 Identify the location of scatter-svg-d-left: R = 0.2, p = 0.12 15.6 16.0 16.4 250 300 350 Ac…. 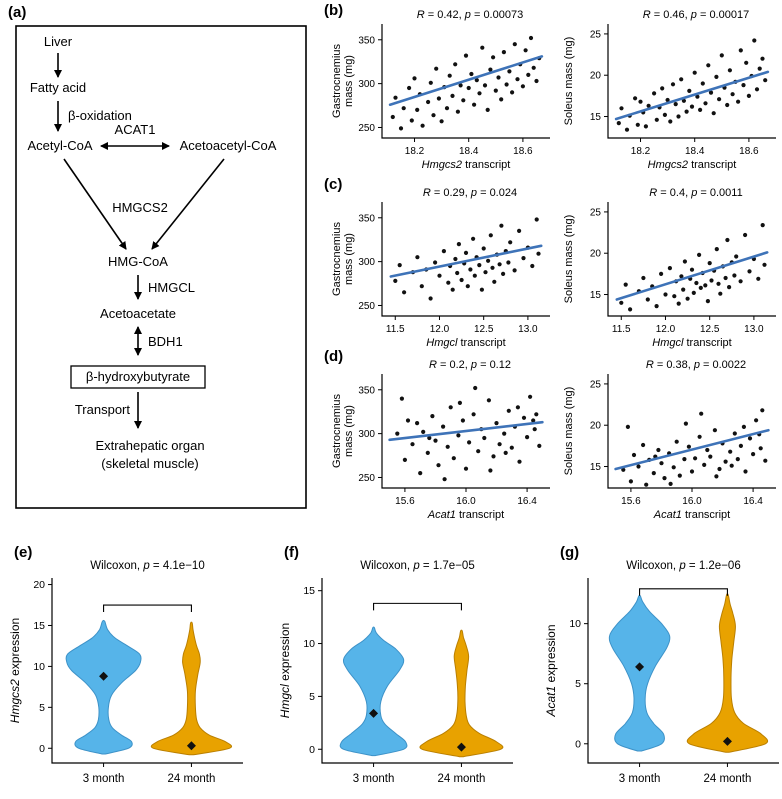
(440, 440).